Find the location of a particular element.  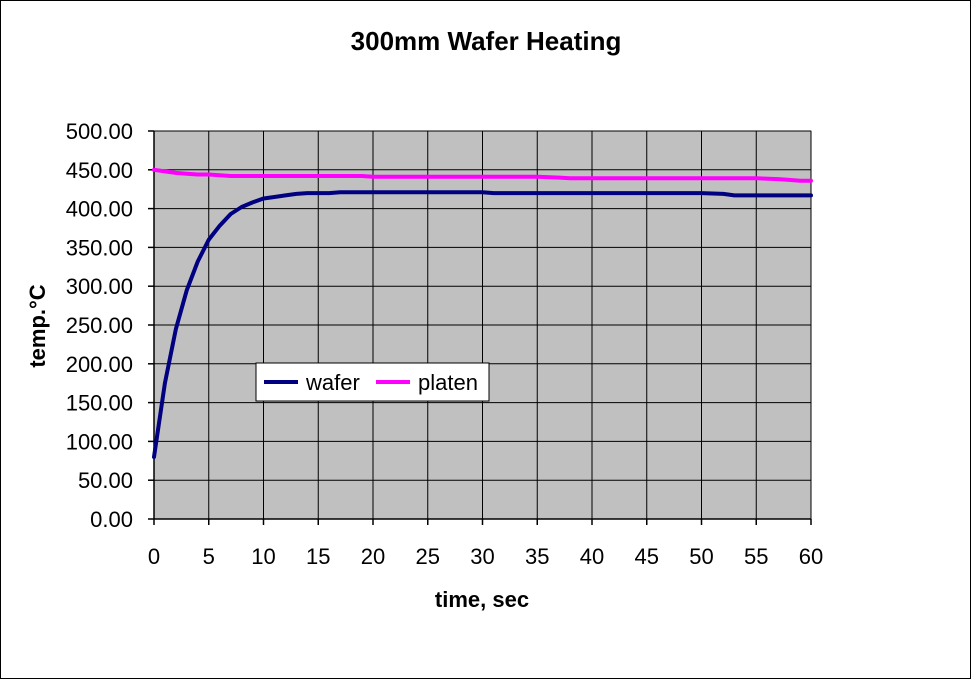

y-tick-label: 500.00 is located at coordinates (99, 131).